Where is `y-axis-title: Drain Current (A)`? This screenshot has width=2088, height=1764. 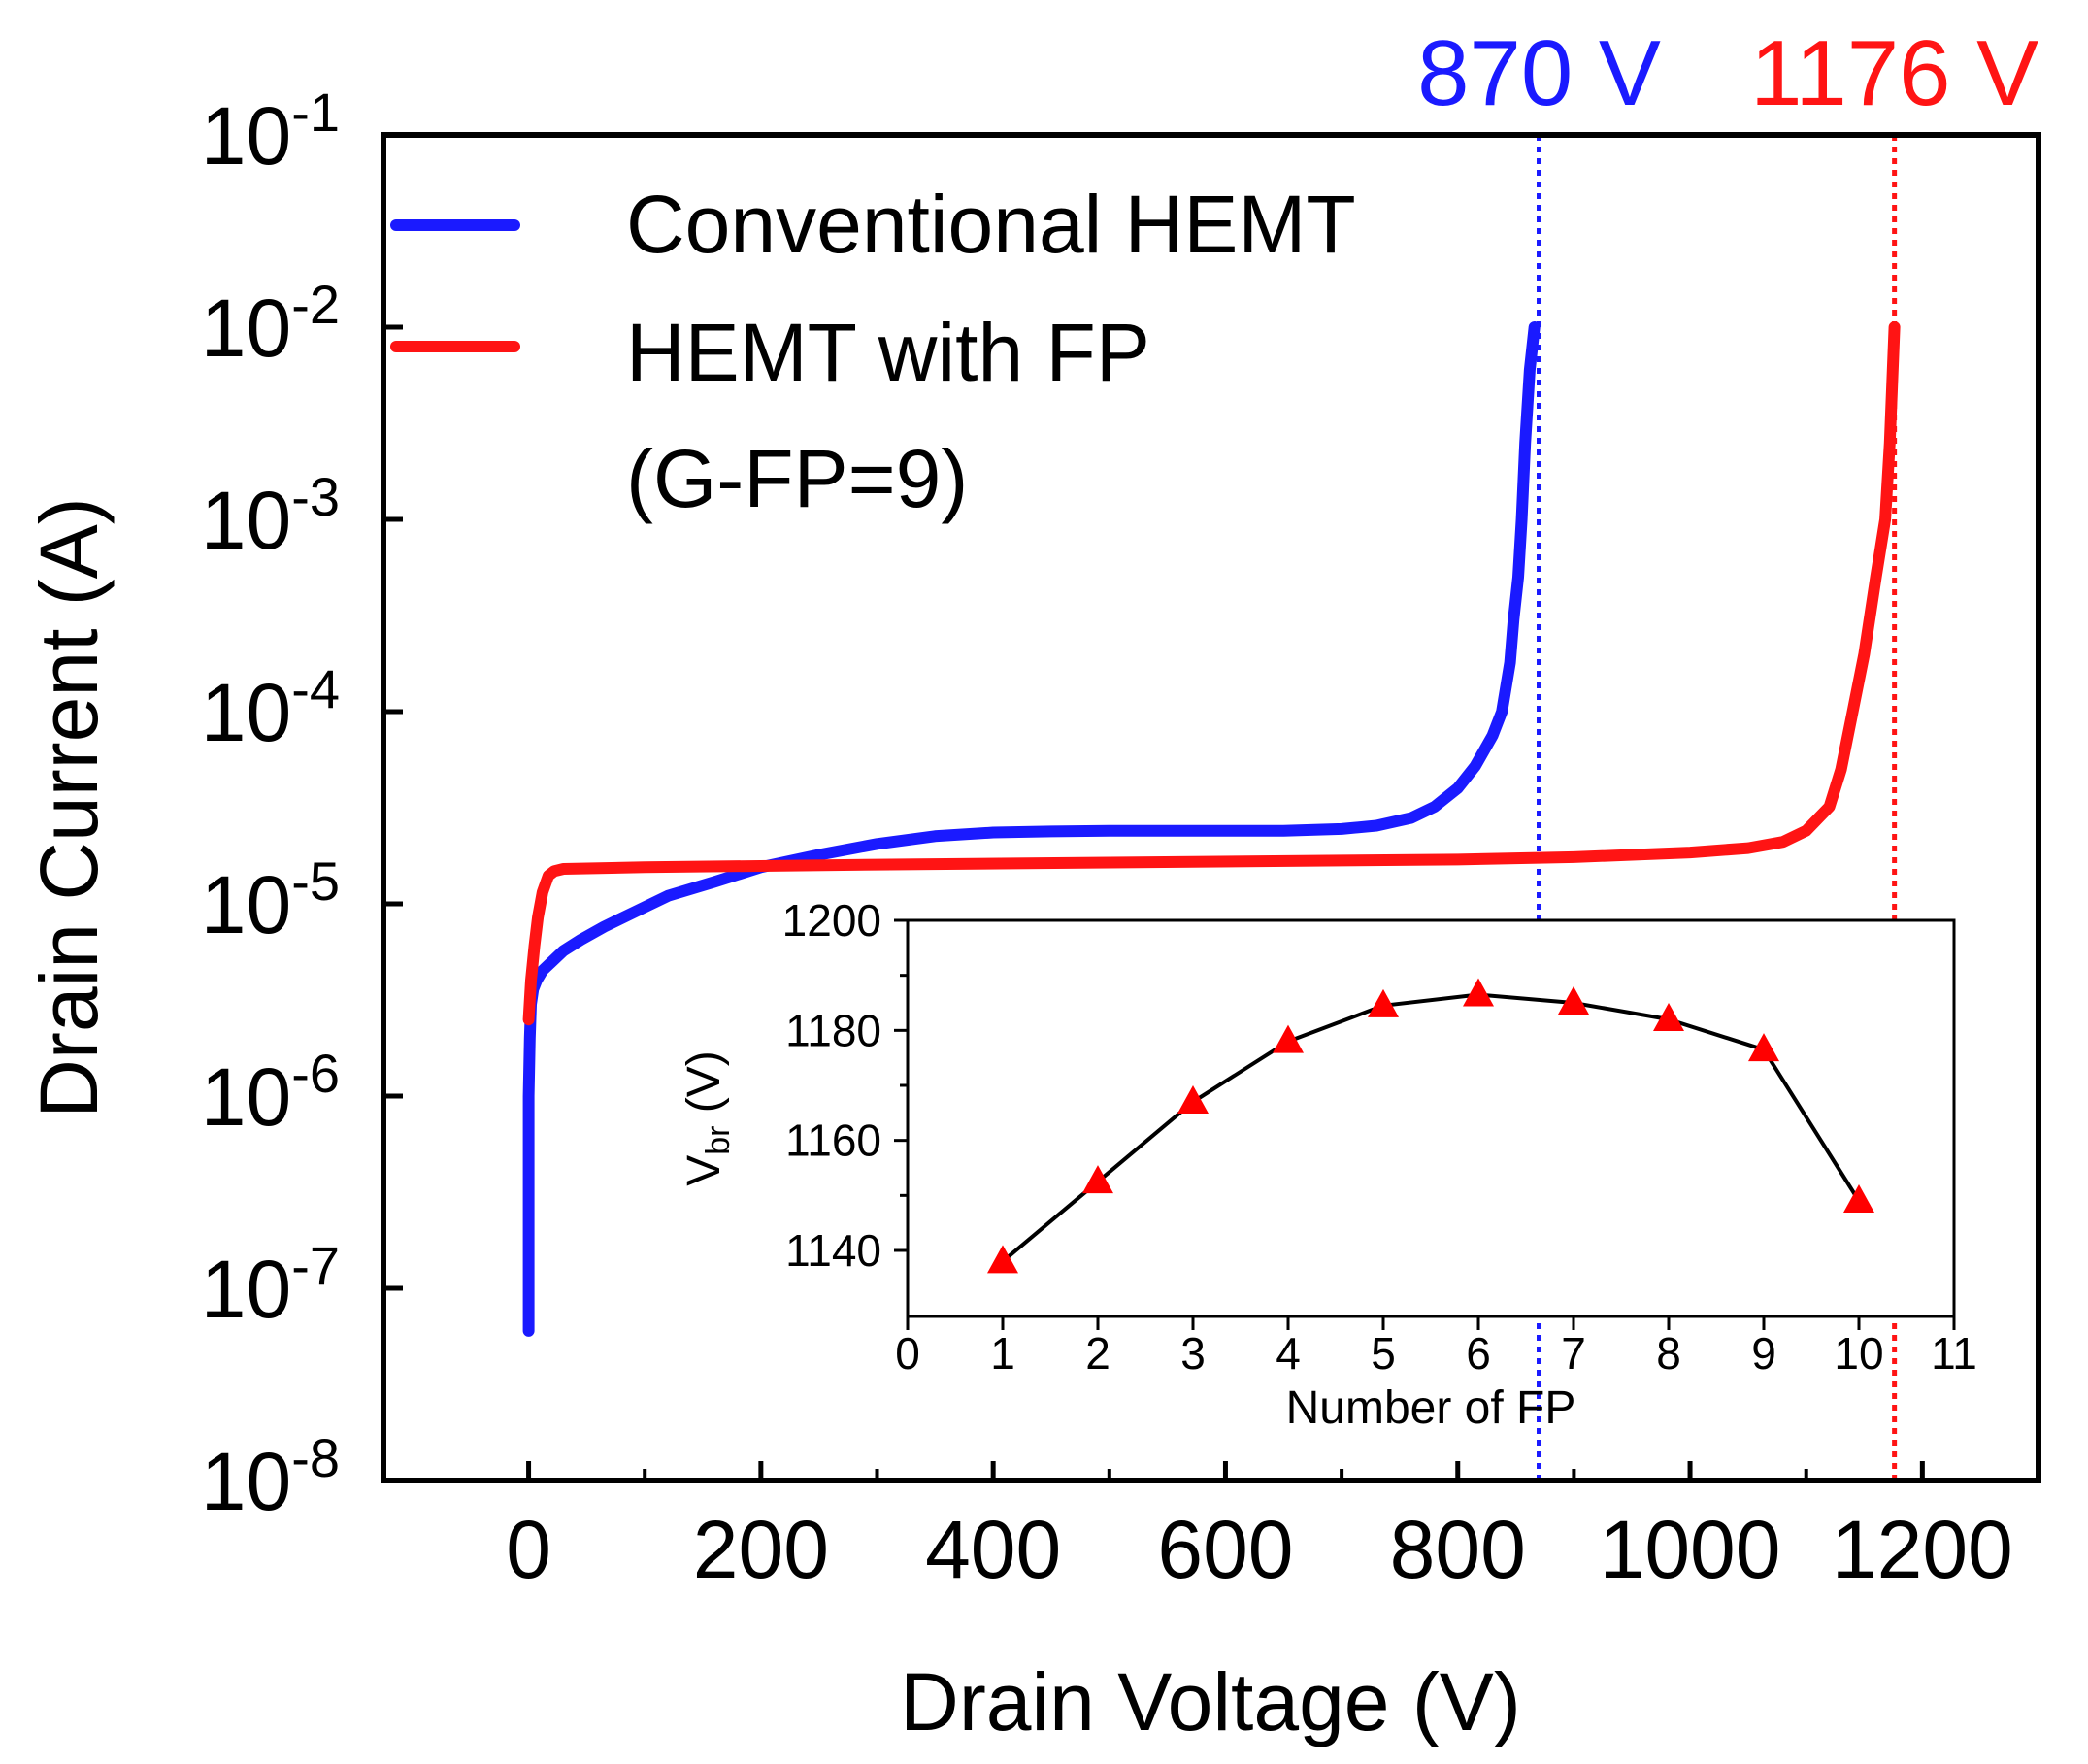 y-axis-title: Drain Current (A) is located at coordinates (69, 807).